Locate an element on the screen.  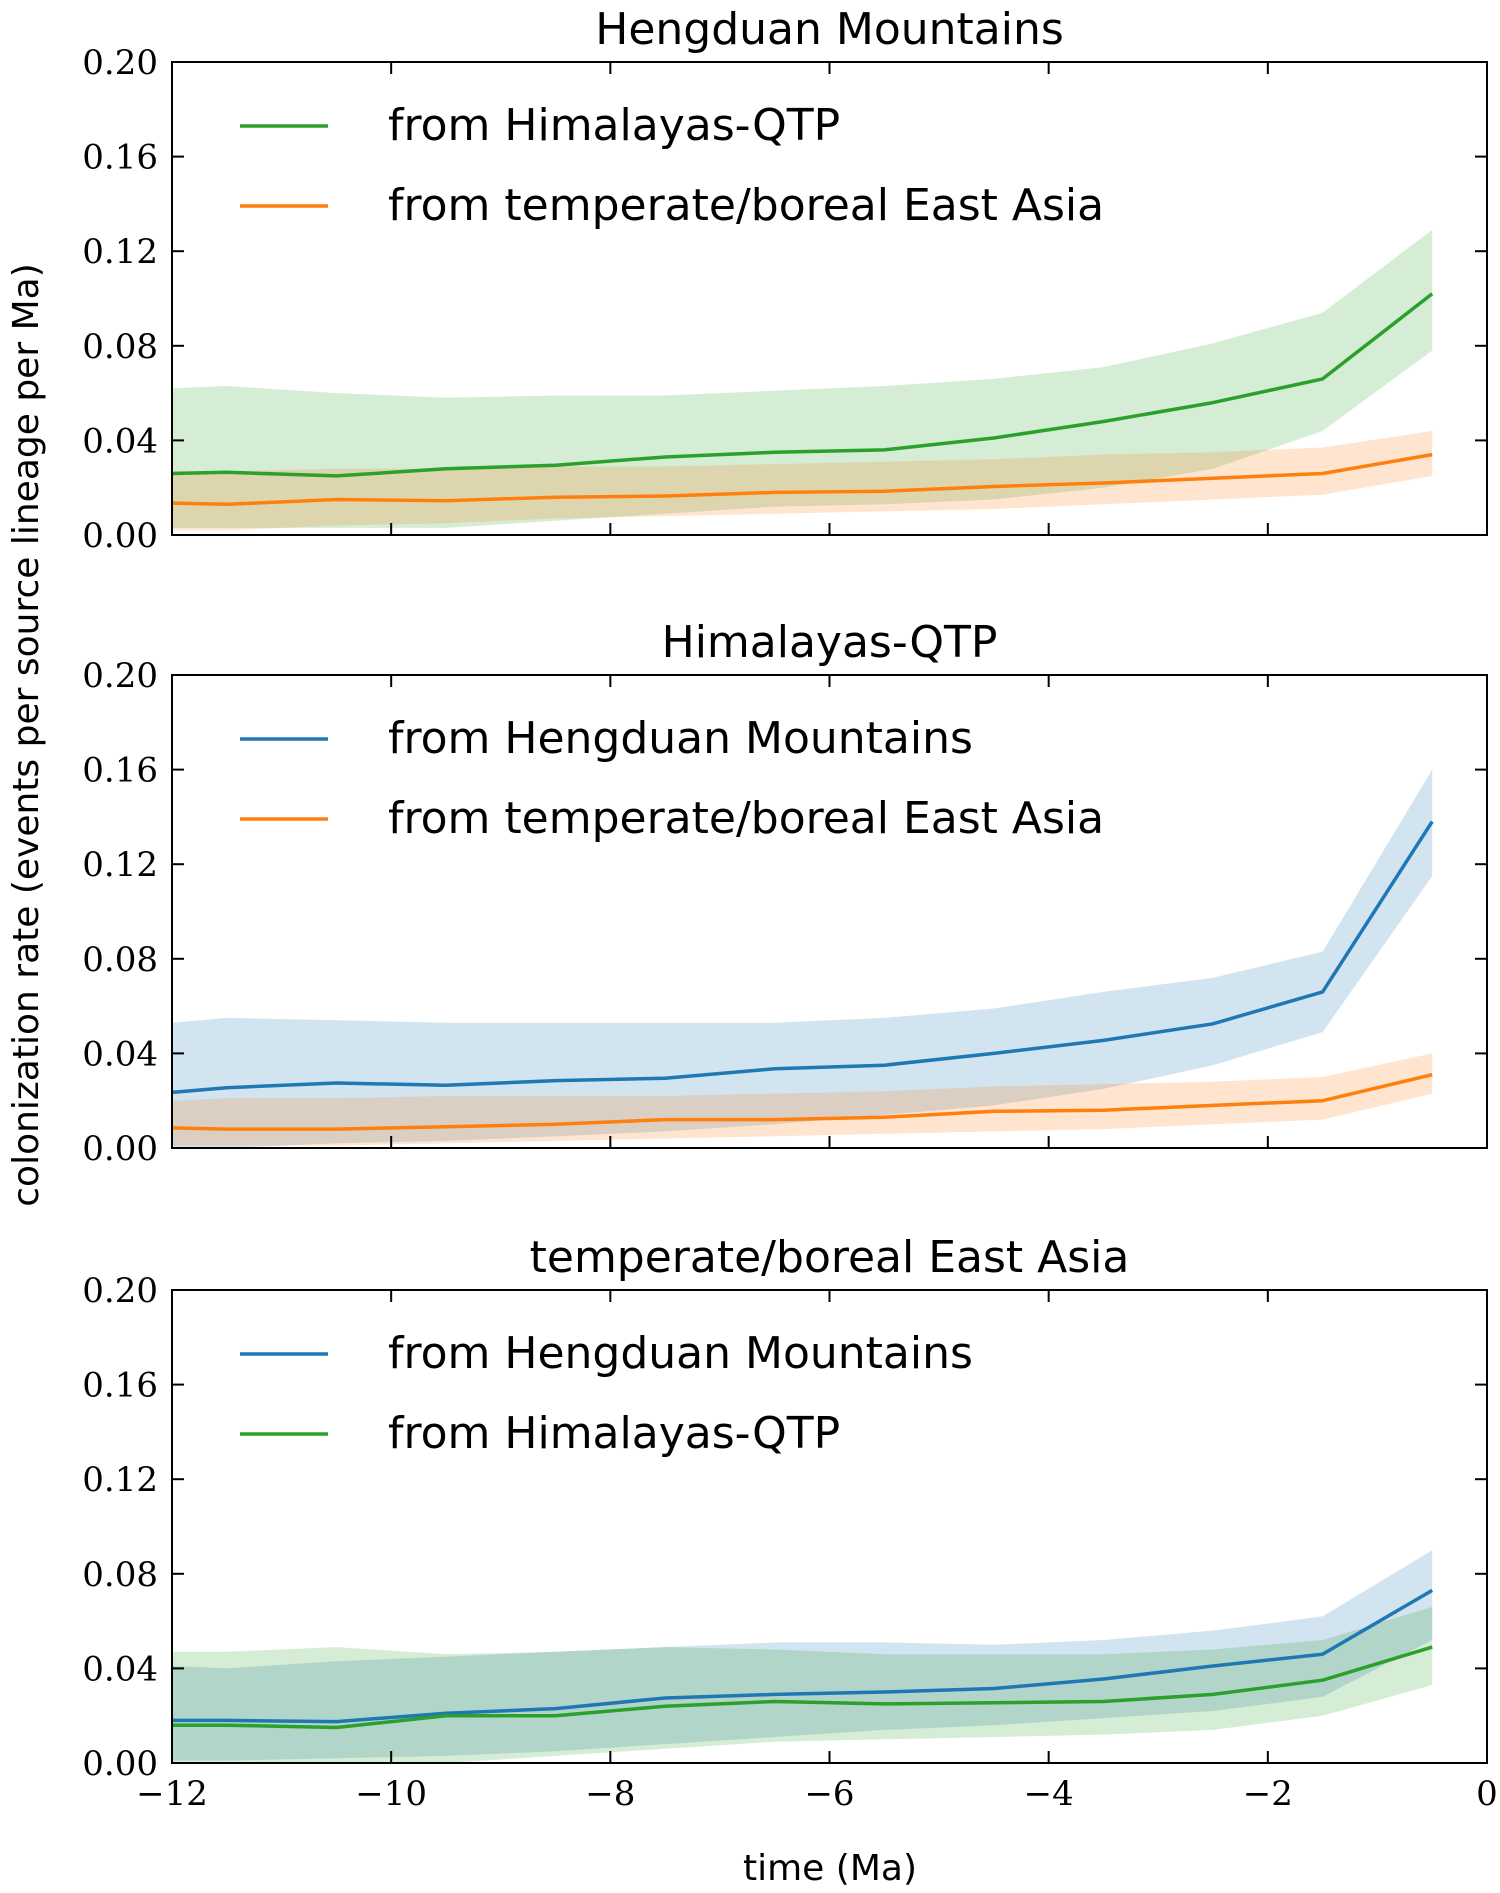
x-tick-label: −6 is located at coordinates (829, 1794).